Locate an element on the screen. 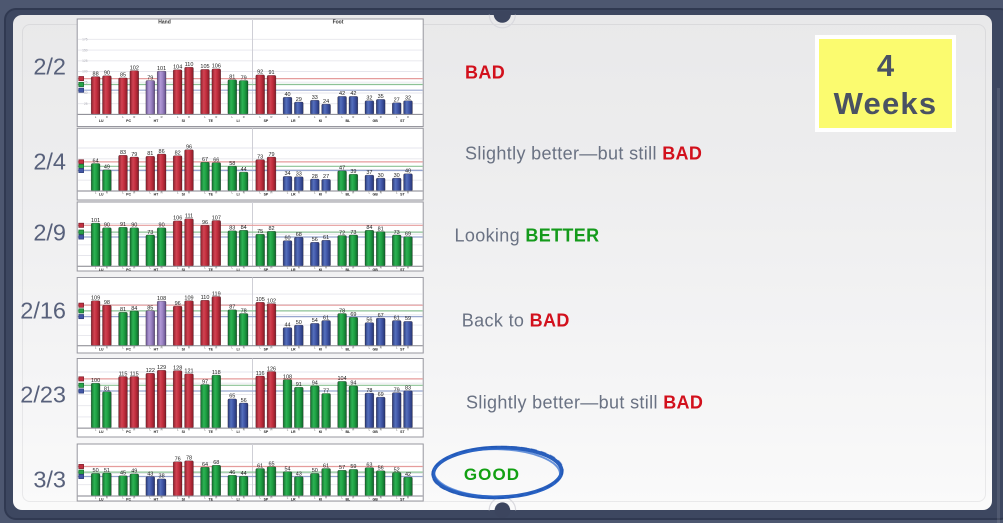  svg-text: 150 is located at coordinates (85, 50).